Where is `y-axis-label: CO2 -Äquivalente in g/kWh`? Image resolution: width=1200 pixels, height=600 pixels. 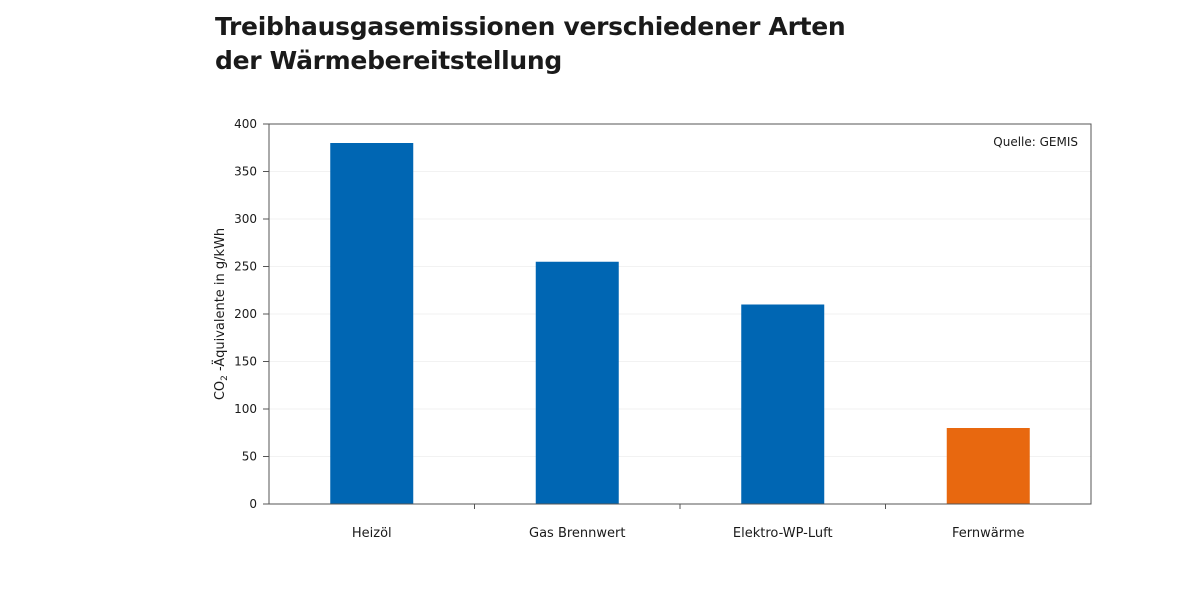 y-axis-label: CO2 -Äquivalente in g/kWh is located at coordinates (221, 314).